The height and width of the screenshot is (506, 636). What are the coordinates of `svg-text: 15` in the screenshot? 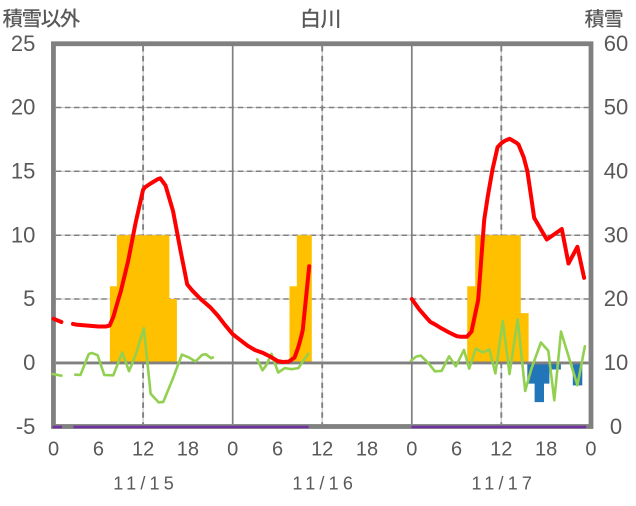 It's located at (23, 171).